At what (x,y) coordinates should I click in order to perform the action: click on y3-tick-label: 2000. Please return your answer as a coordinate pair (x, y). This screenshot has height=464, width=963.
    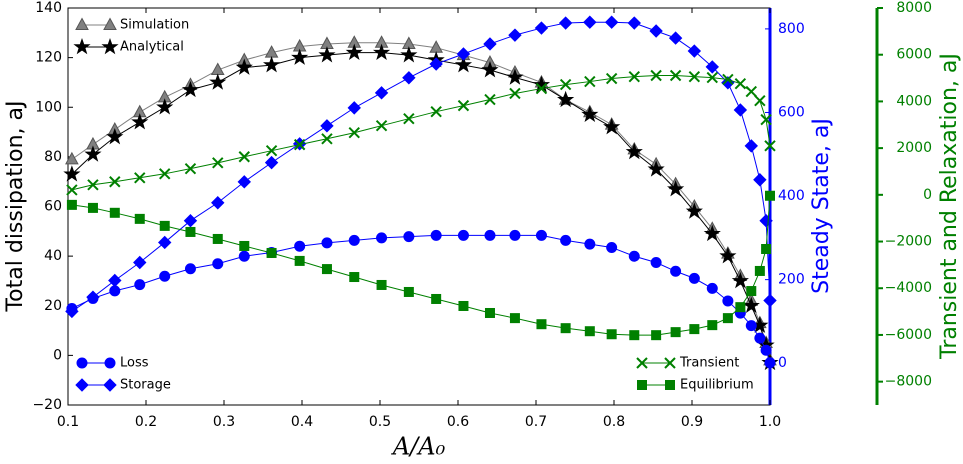
    Looking at the image, I should click on (914, 148).